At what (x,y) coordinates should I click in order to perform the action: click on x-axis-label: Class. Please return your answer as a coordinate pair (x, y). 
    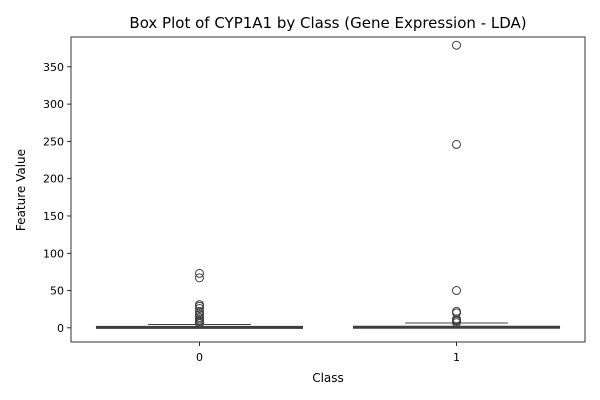
    Looking at the image, I should click on (328, 378).